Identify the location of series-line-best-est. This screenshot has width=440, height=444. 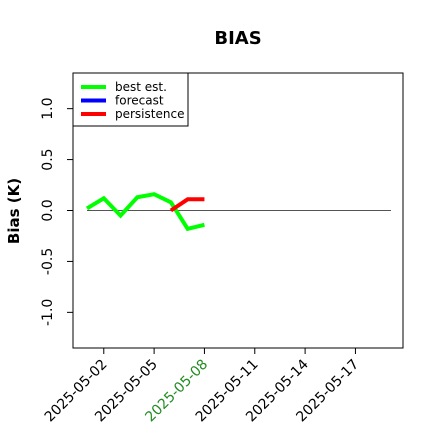
(145, 212).